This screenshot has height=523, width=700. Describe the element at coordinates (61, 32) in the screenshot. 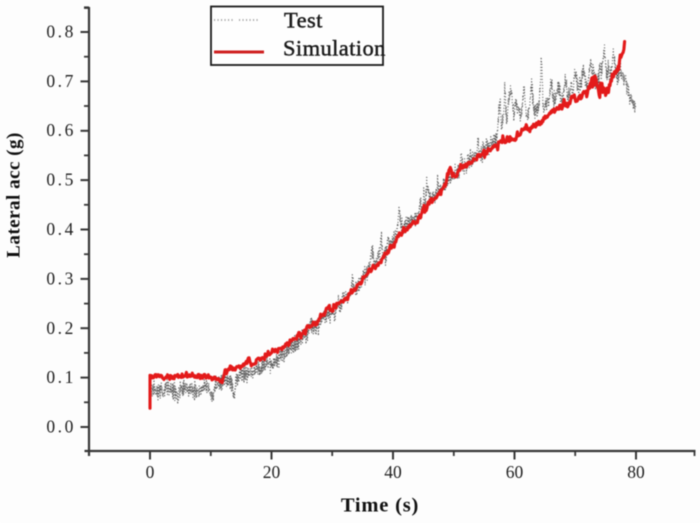

I see `svg-text: 0.8` at that location.